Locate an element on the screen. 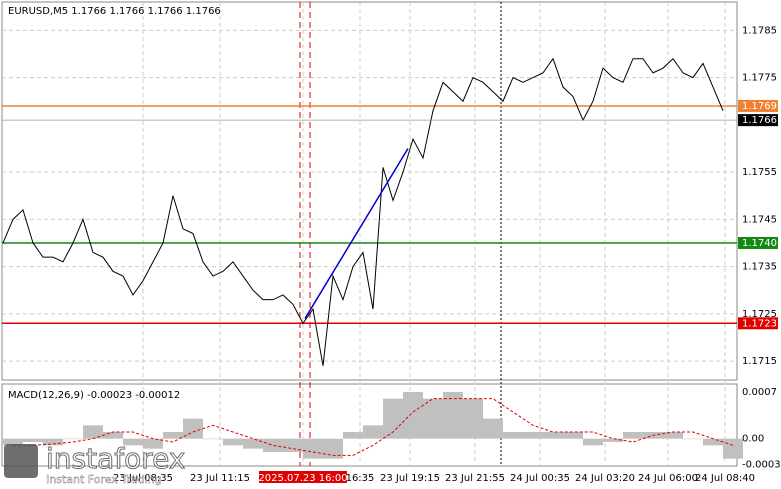 This screenshot has height=489, width=781. y-tick-label: 1.1775 is located at coordinates (759, 78).